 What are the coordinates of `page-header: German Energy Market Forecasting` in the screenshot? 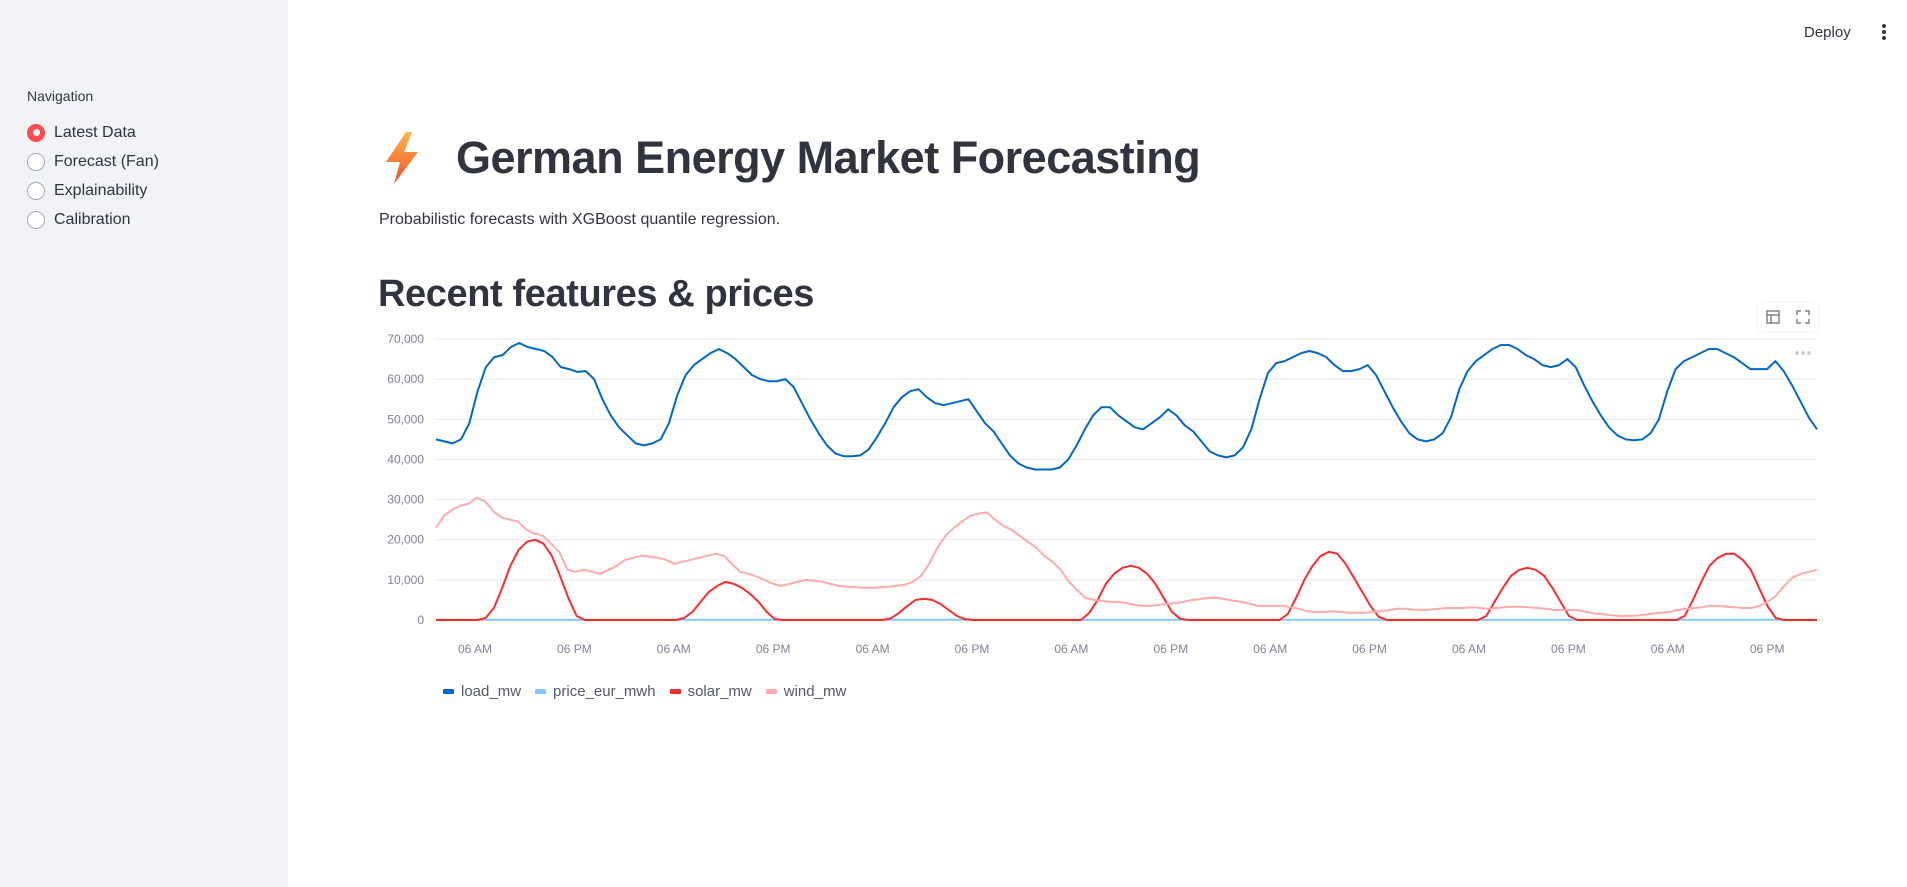 It's located at (790, 158).